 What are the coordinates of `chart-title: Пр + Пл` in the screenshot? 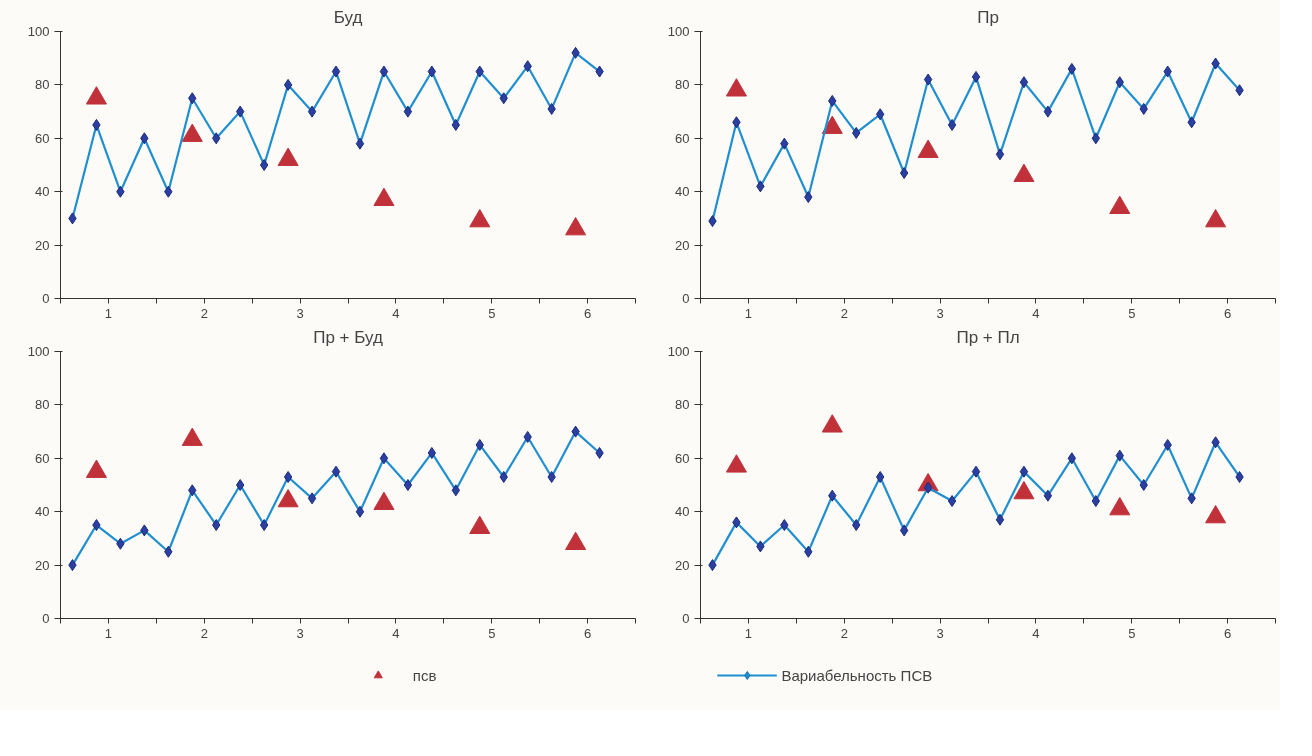 It's located at (988, 337).